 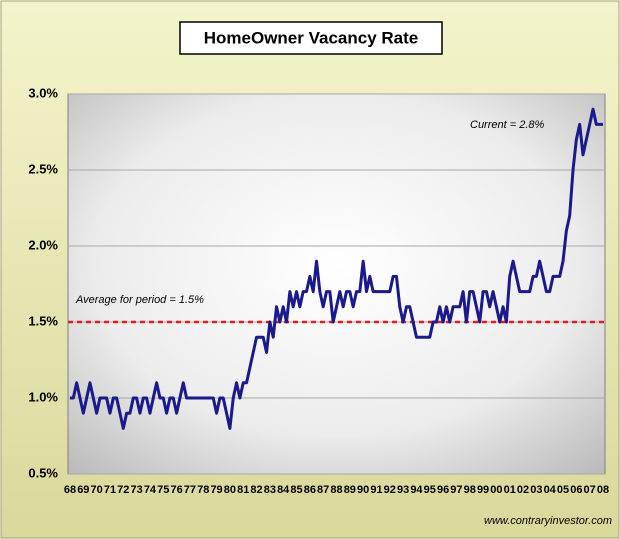 I want to click on x-tick-label: 80, so click(x=230, y=490).